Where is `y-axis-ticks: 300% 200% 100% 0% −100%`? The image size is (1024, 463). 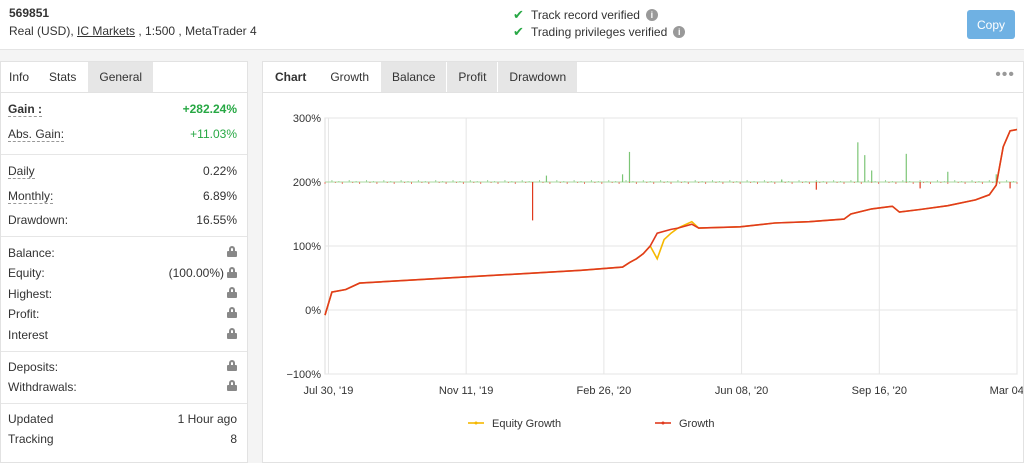 y-axis-ticks: 300% 200% 100% 0% −100% is located at coordinates (303, 247).